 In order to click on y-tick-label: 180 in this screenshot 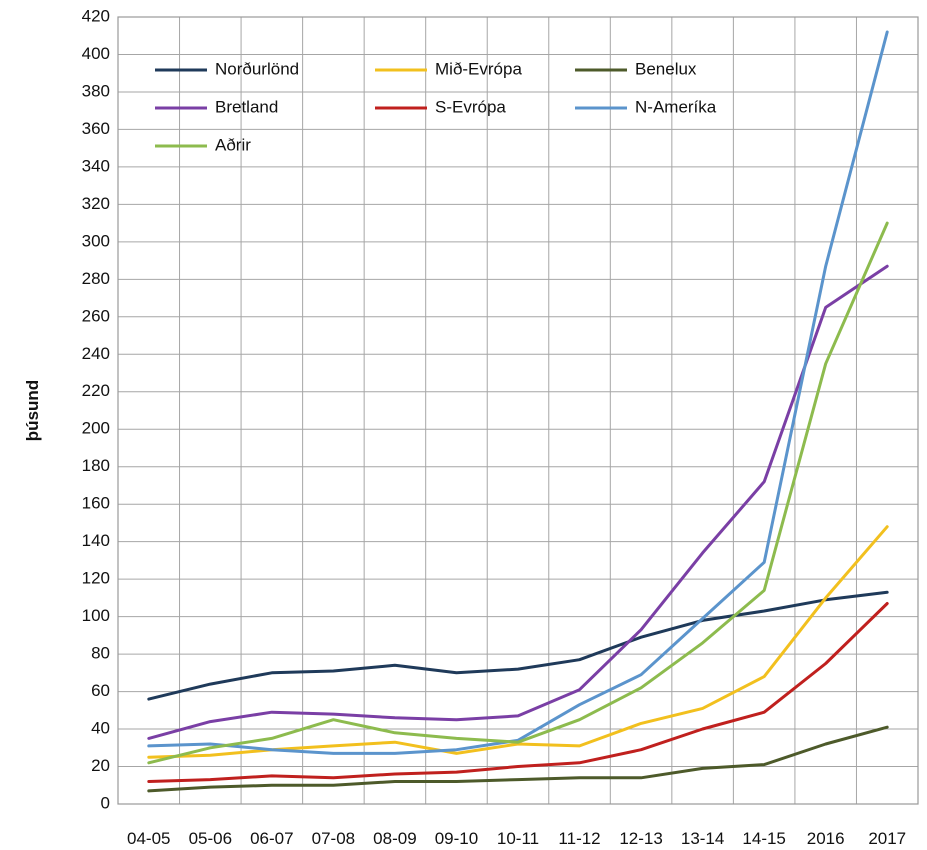, I will do `click(96, 465)`.